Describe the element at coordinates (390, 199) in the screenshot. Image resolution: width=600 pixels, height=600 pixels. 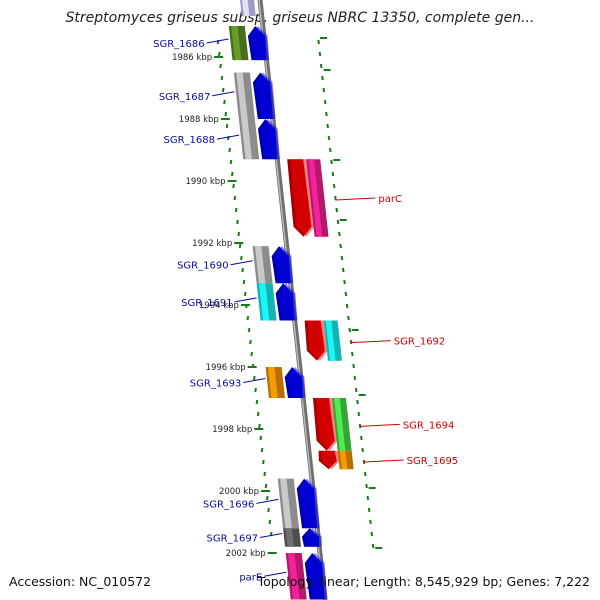
I see `gene-label-parC: parC` at that location.